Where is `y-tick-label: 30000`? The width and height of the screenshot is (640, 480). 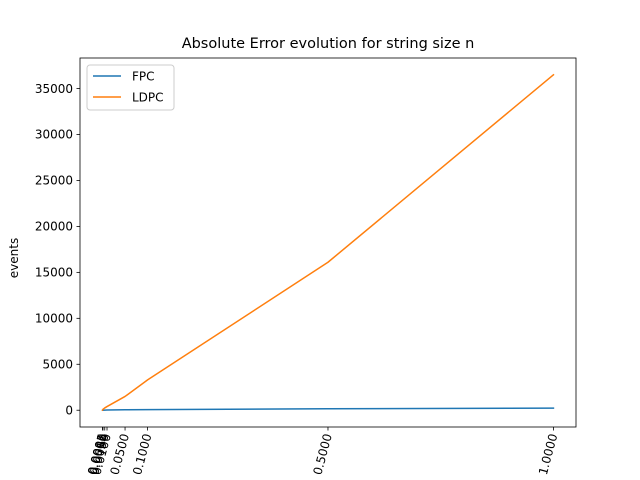
y-tick-label: 30000 is located at coordinates (54, 135).